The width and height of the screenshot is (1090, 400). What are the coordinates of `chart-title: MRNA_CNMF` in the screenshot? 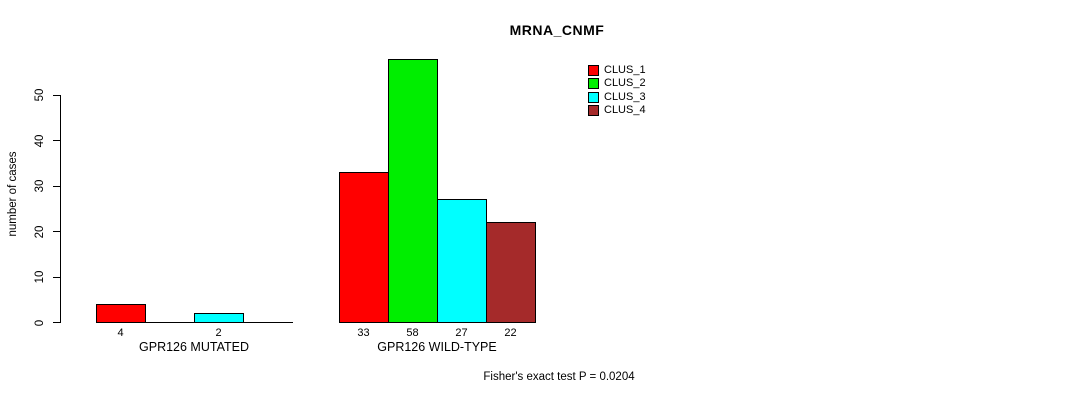 It's located at (557, 30).